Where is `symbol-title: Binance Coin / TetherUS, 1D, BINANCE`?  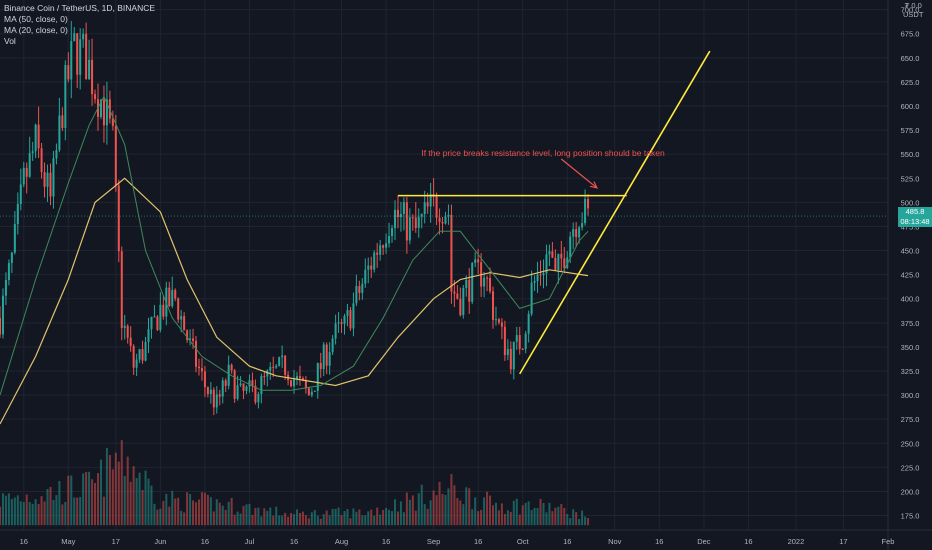
symbol-title: Binance Coin / TetherUS, 1D, BINANCE is located at coordinates (80, 8).